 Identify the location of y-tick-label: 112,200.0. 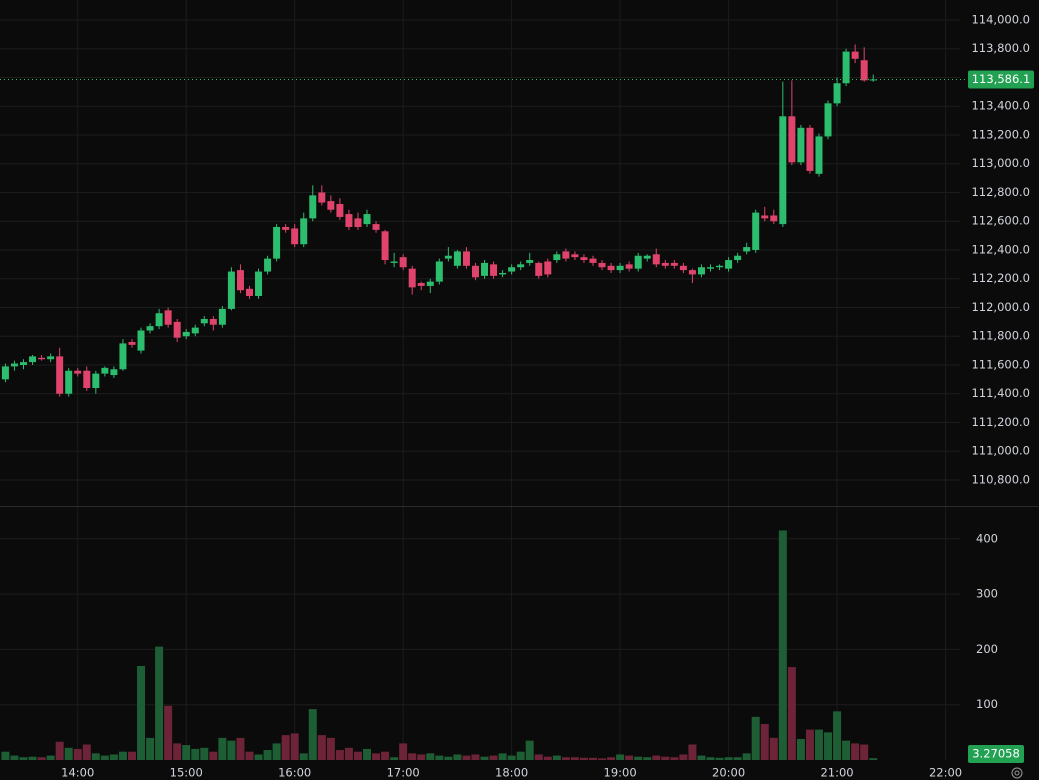
(1000, 278).